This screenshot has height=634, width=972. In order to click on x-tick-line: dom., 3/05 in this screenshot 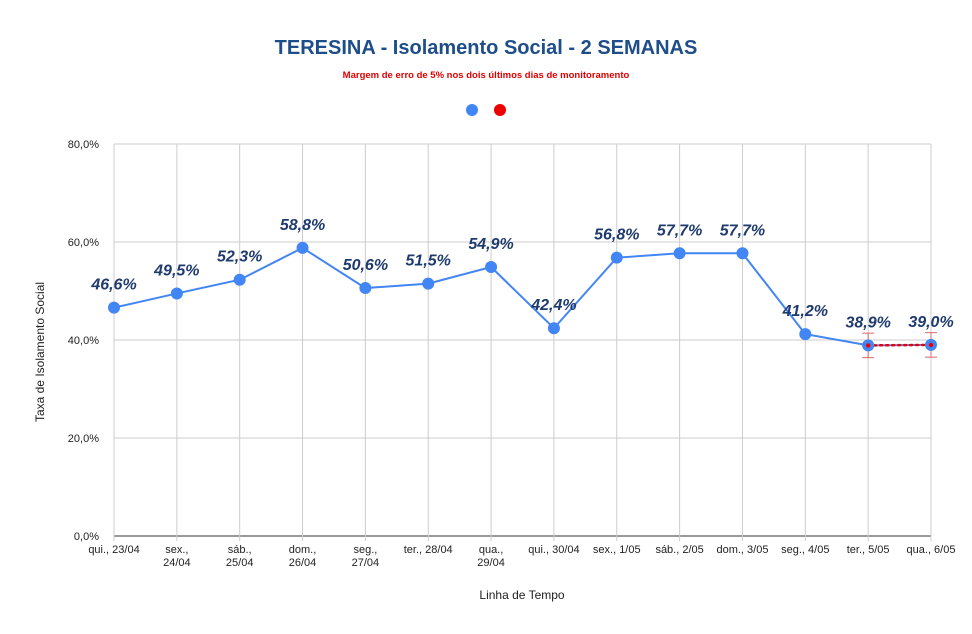, I will do `click(742, 550)`.